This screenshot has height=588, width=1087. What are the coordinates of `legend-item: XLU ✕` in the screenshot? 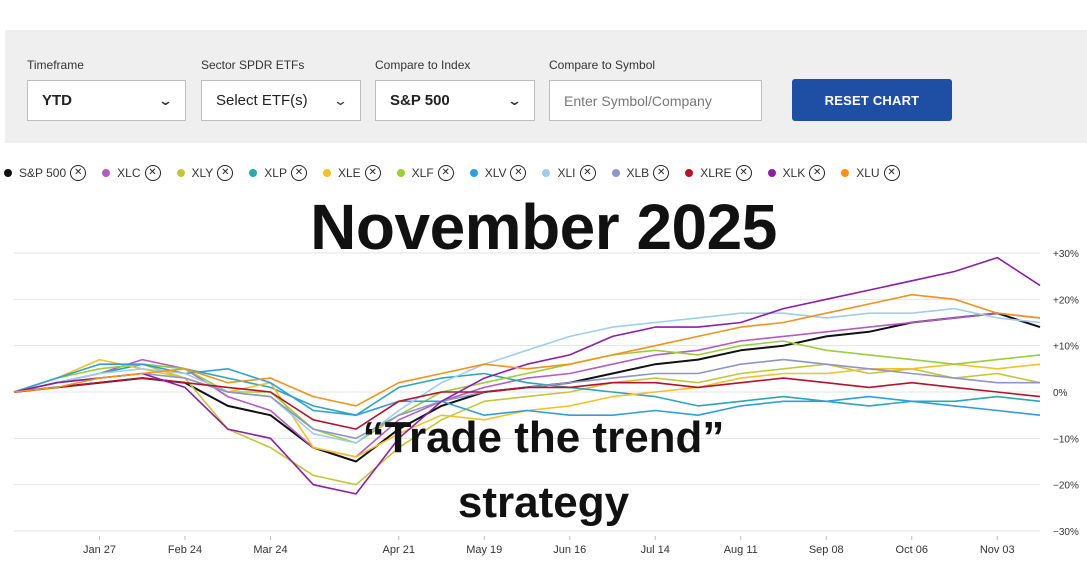 It's located at (870, 173).